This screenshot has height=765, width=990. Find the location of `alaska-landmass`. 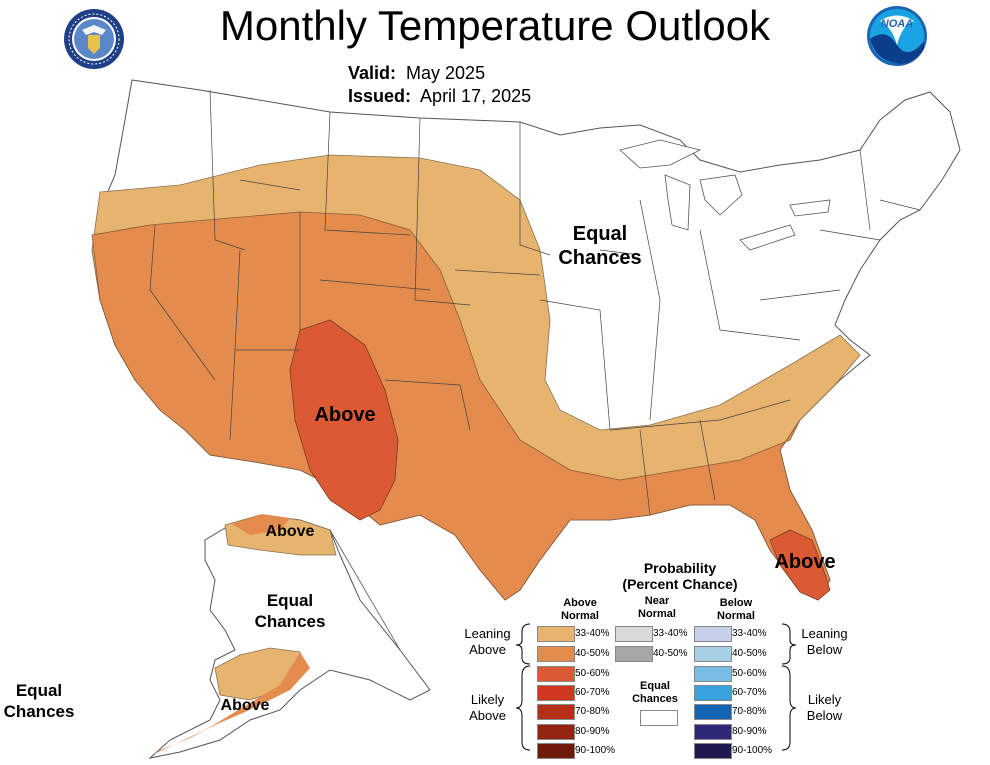

alaska-landmass is located at coordinates (289, 636).